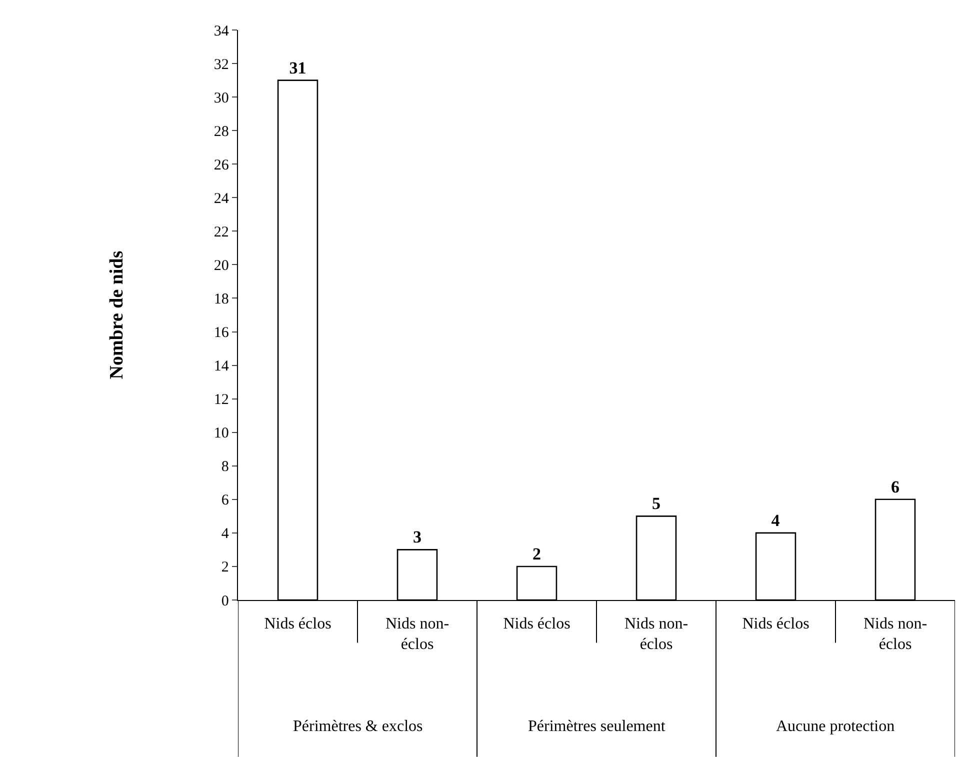  Describe the element at coordinates (225, 568) in the screenshot. I see `y-tick-label: 2` at that location.